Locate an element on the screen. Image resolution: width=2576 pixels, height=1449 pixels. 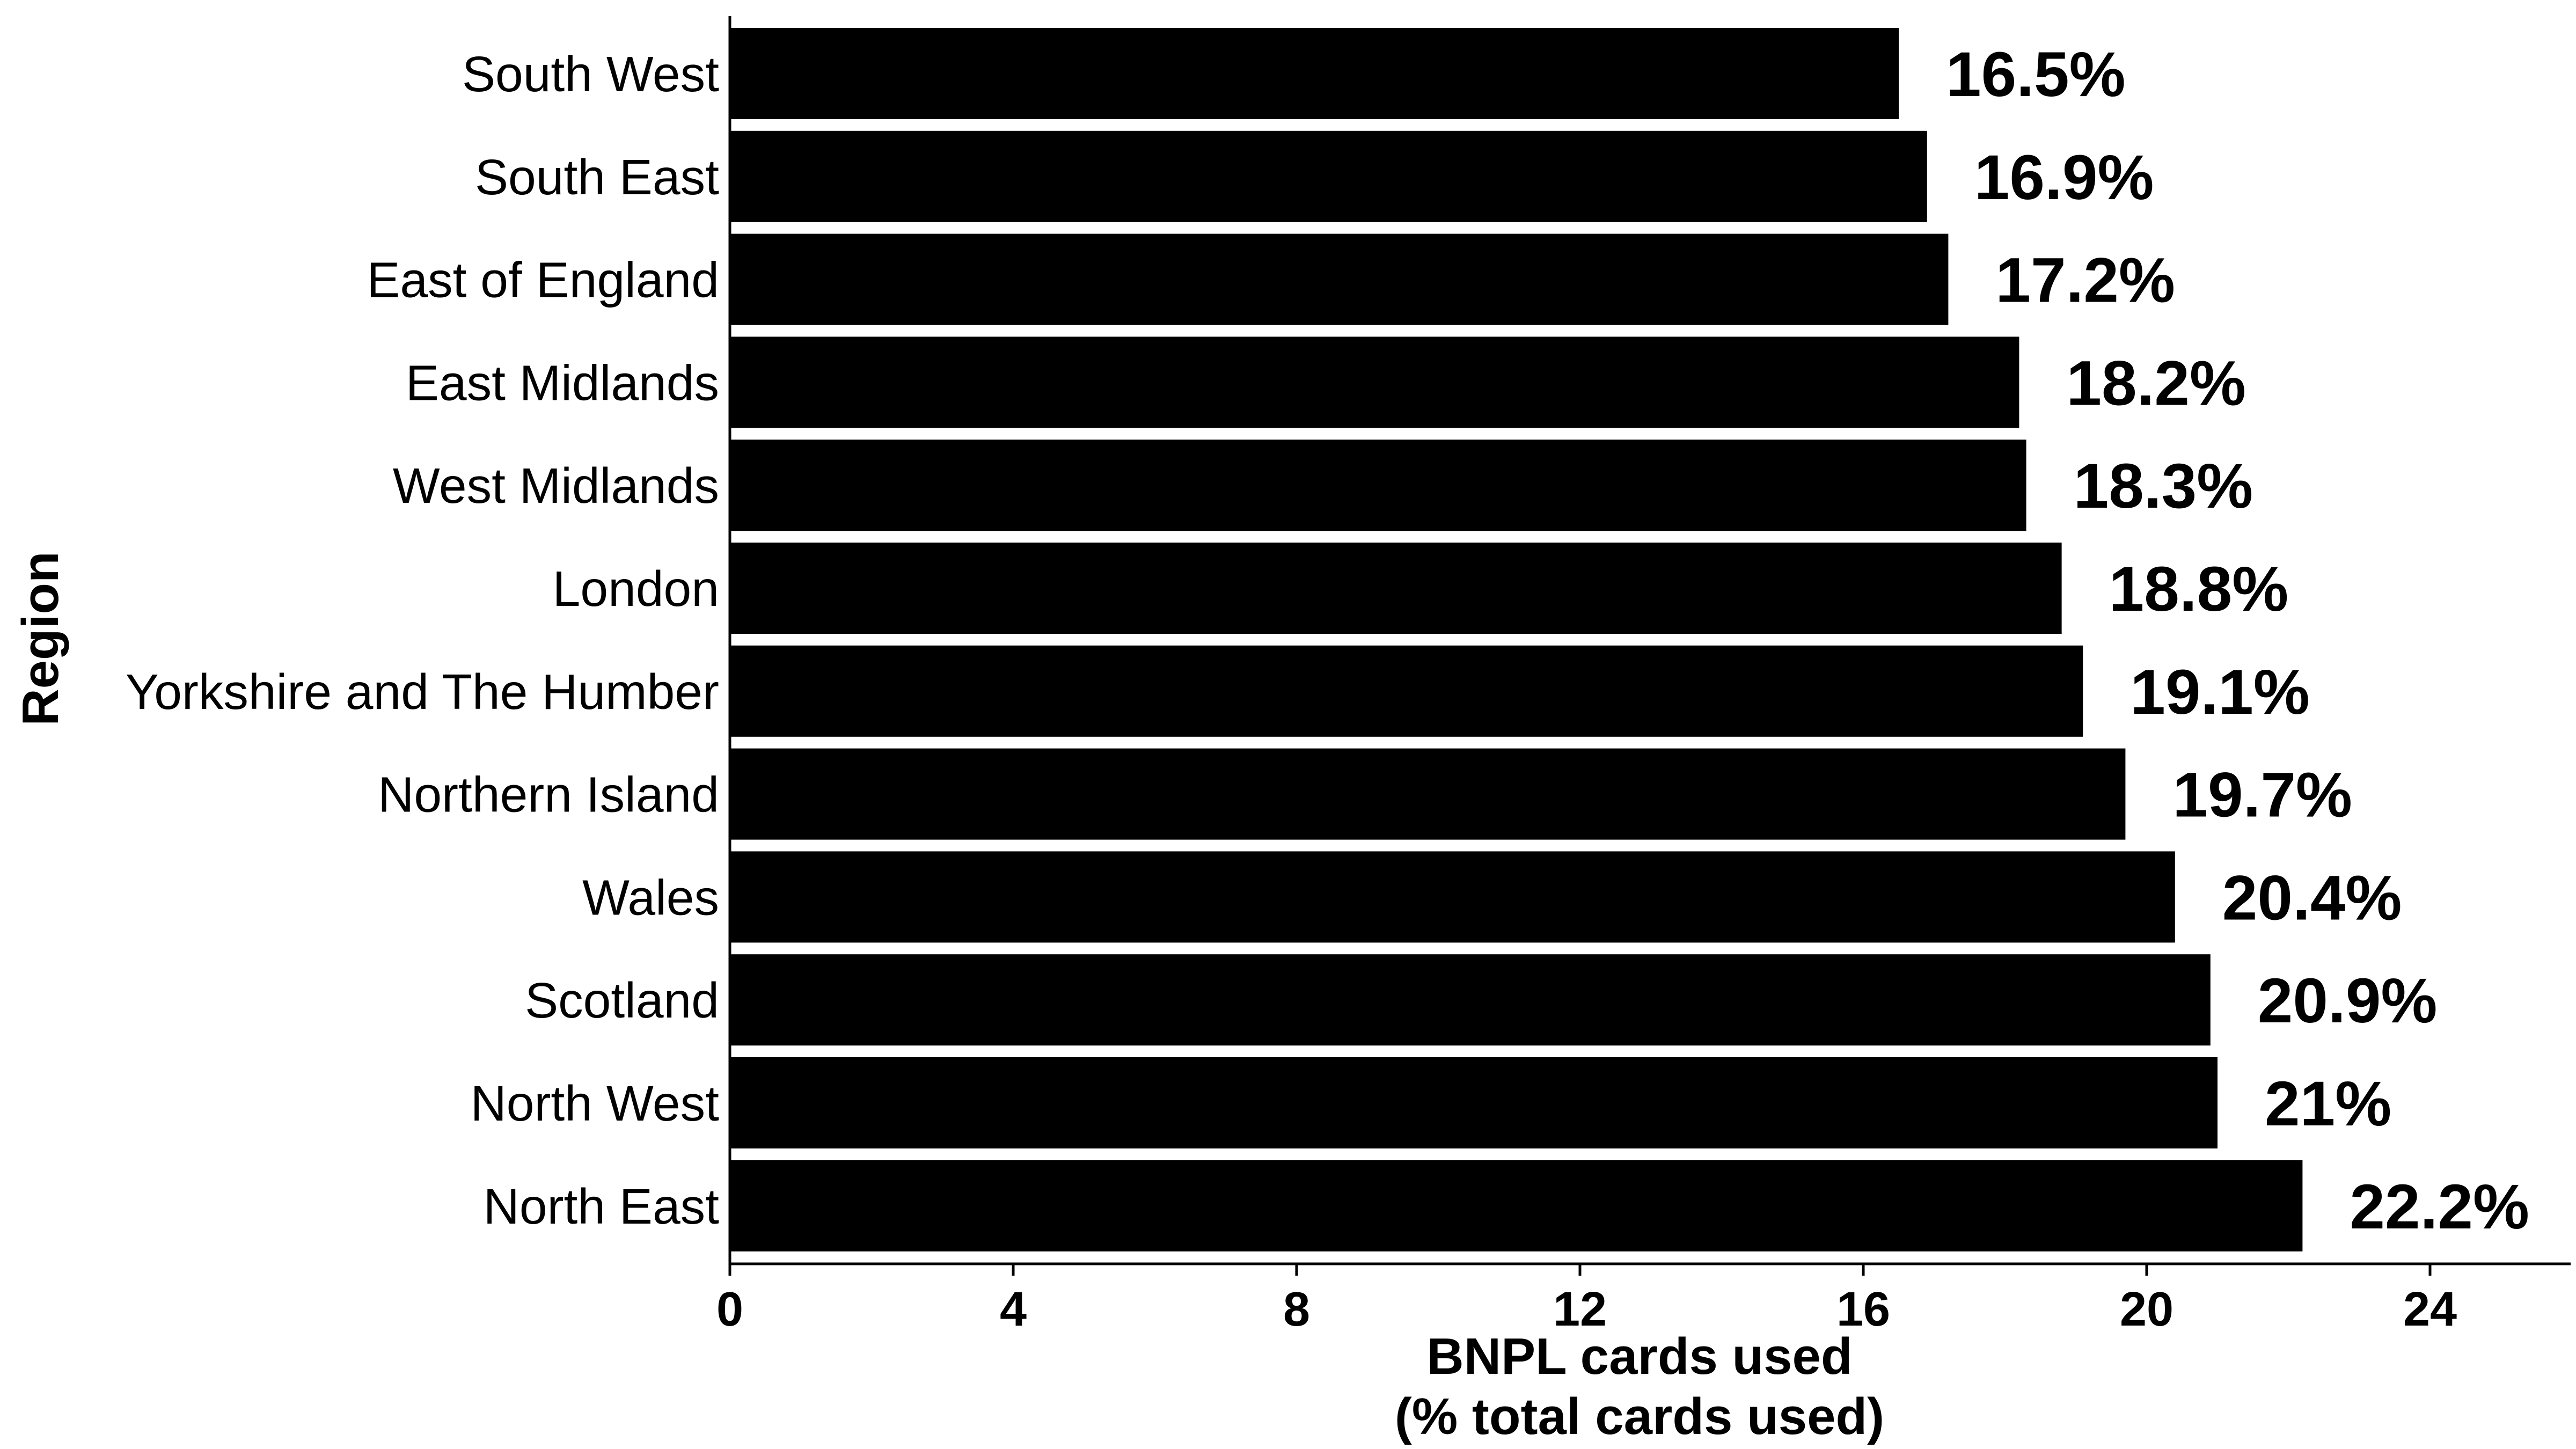
bar-south-east is located at coordinates (1328, 176).